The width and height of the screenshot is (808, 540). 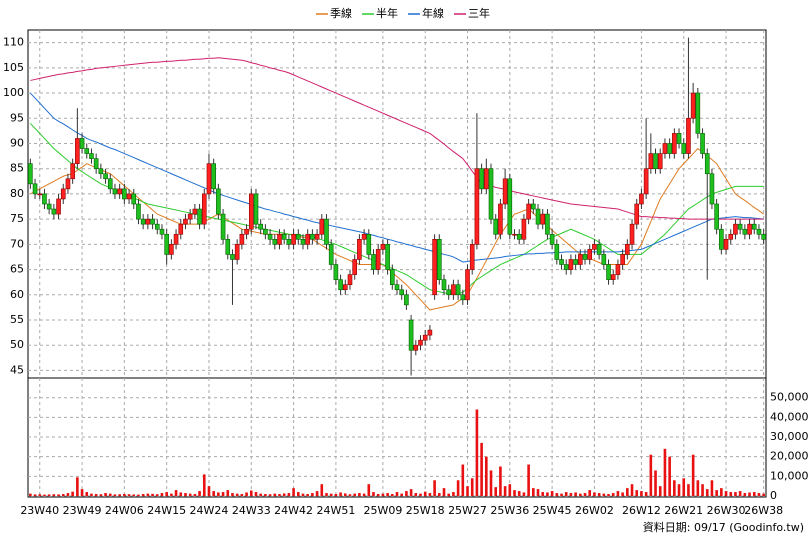 I want to click on y-tick-label: 105, so click(x=13, y=67).